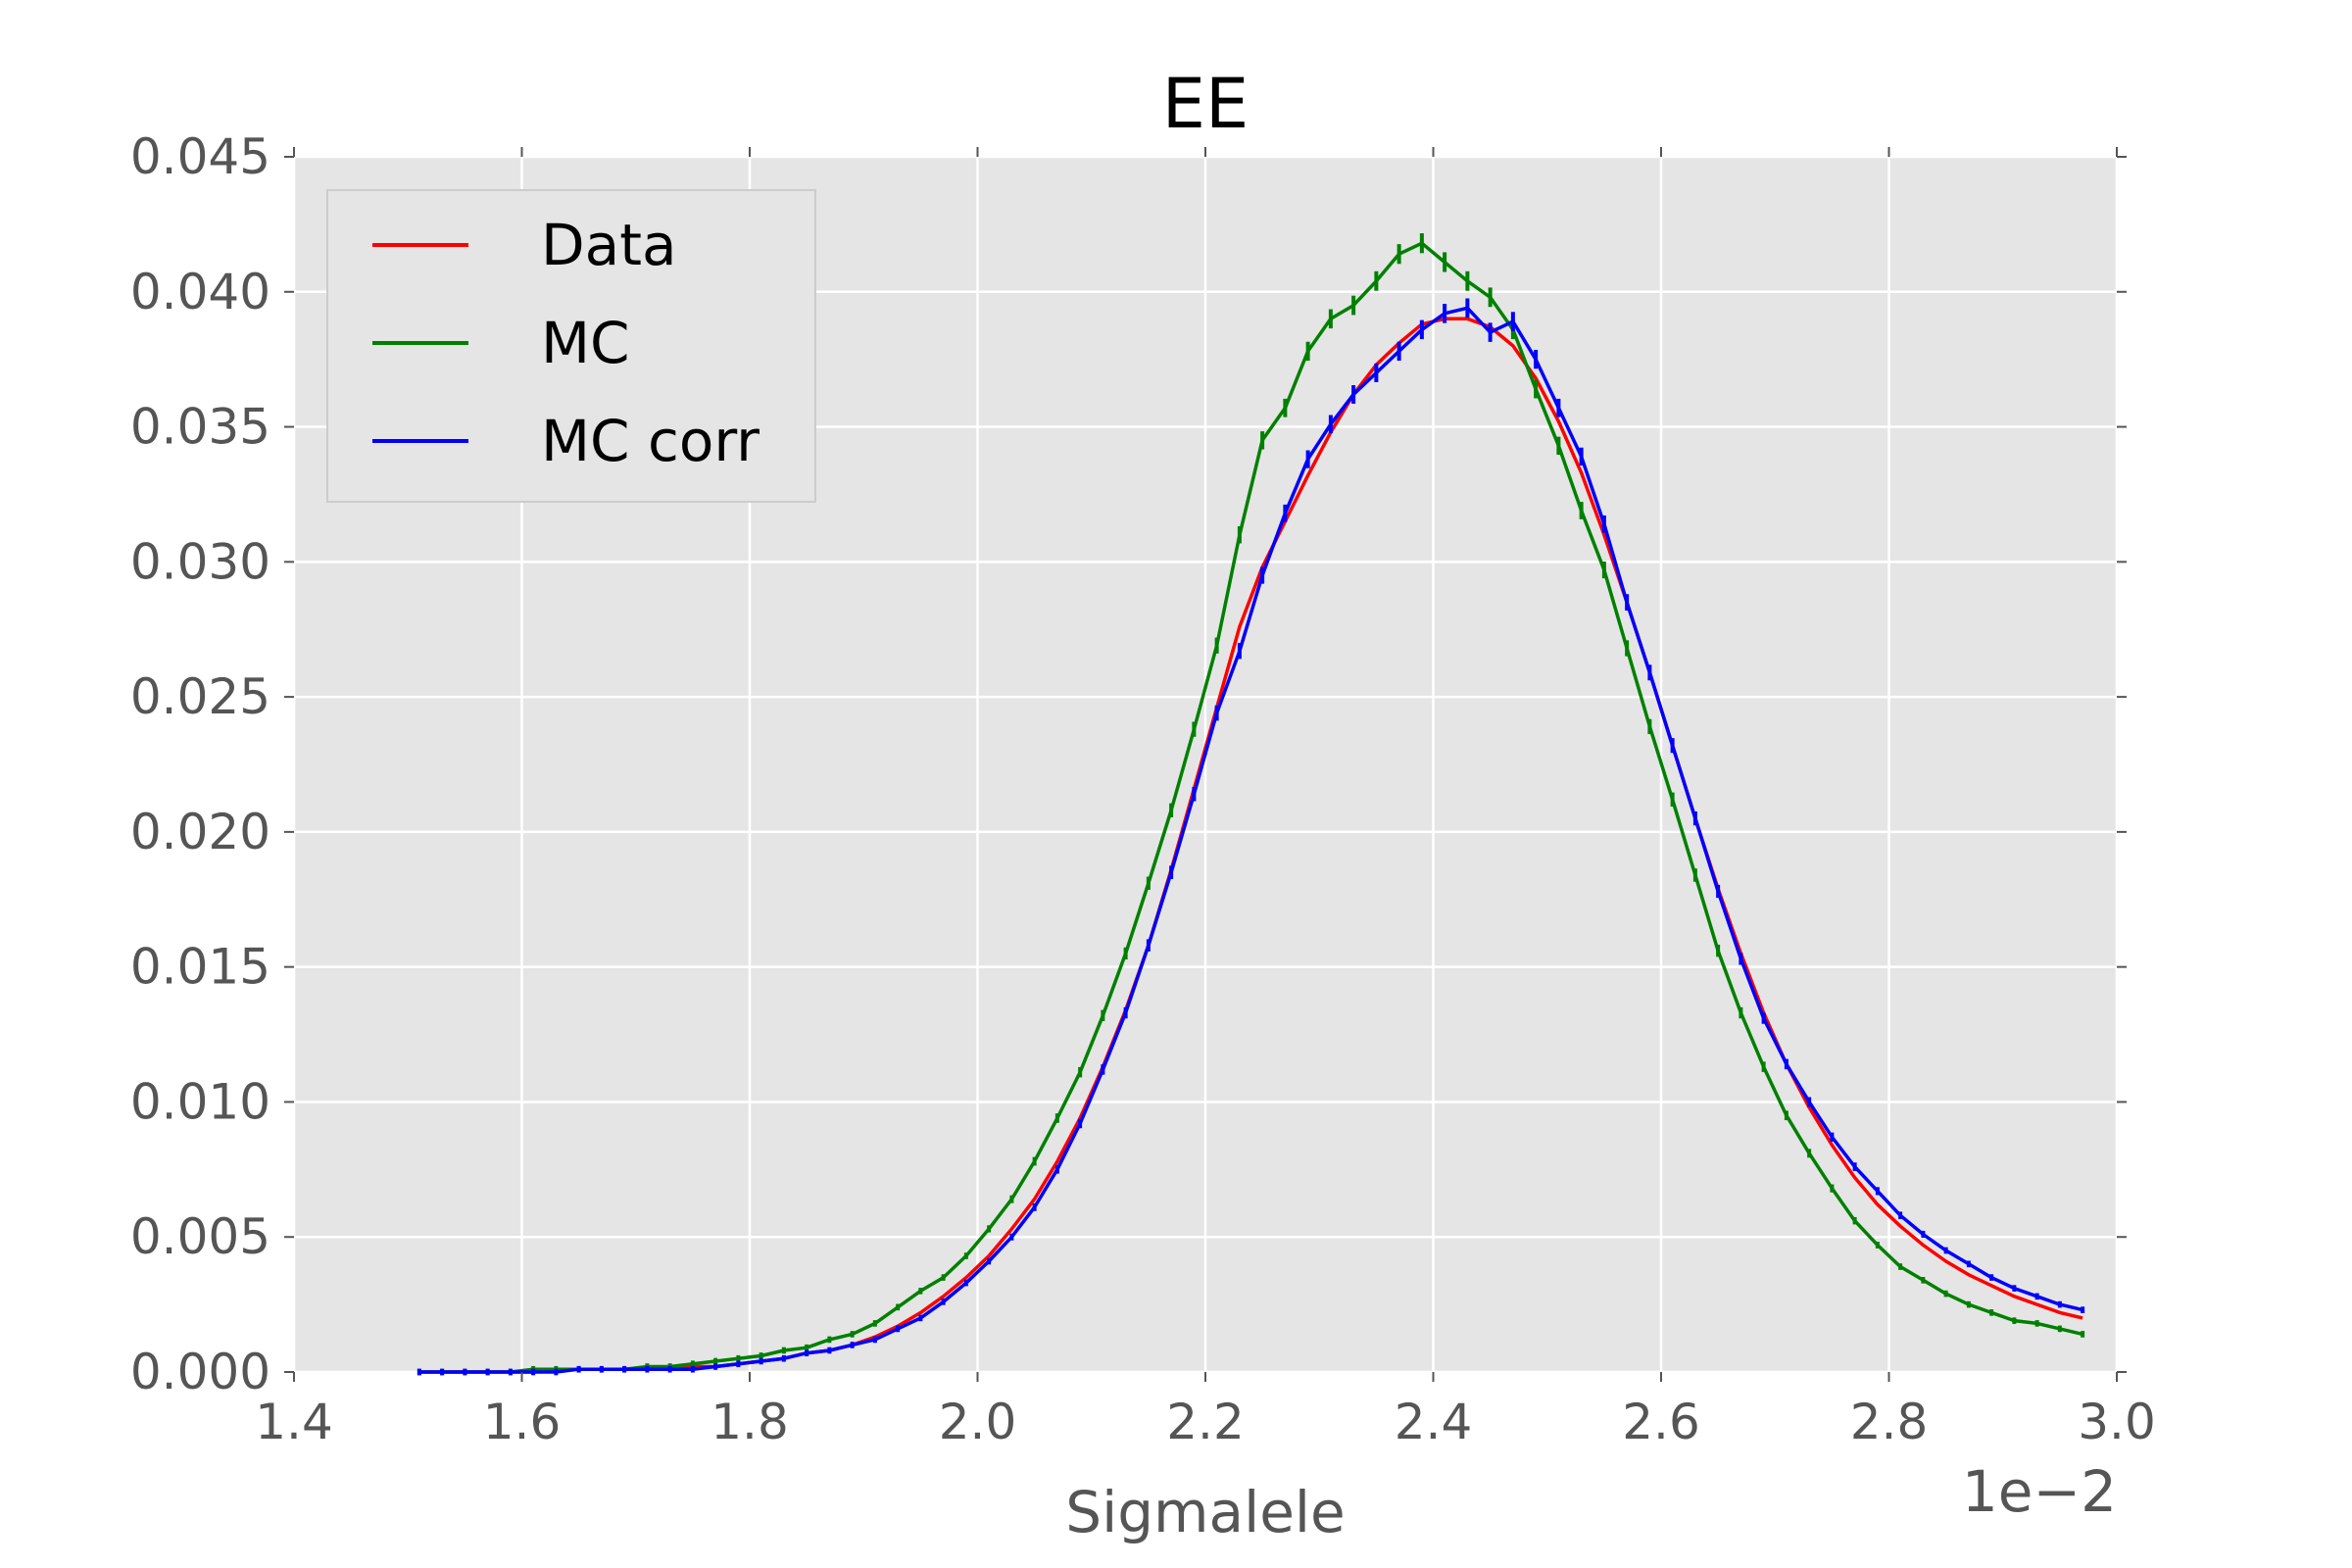 The height and width of the screenshot is (1568, 2352). What do you see at coordinates (2117, 1422) in the screenshot?
I see `x-tick-label: 3.0` at bounding box center [2117, 1422].